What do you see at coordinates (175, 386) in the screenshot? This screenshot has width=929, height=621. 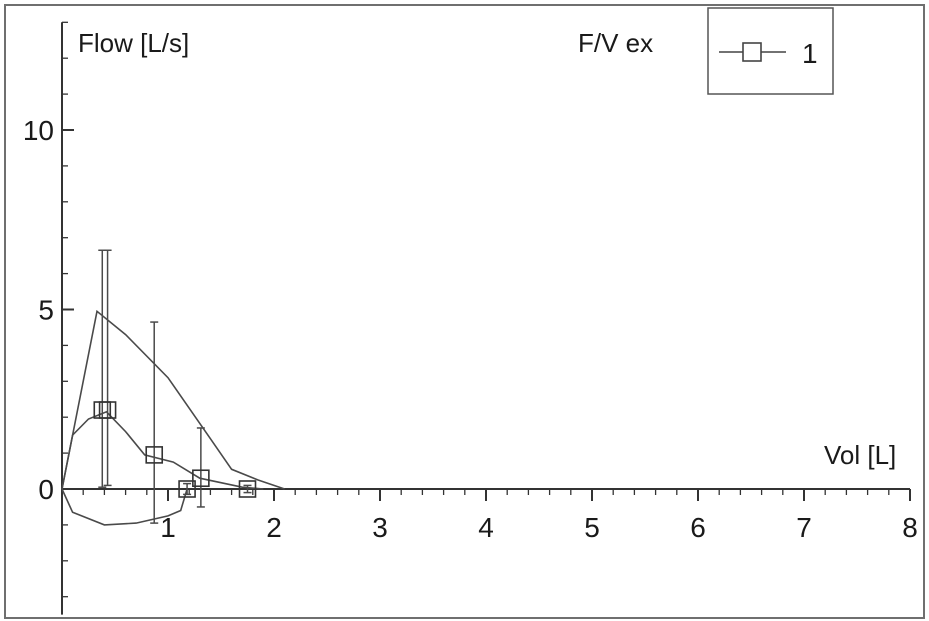 I see `series-layer` at bounding box center [175, 386].